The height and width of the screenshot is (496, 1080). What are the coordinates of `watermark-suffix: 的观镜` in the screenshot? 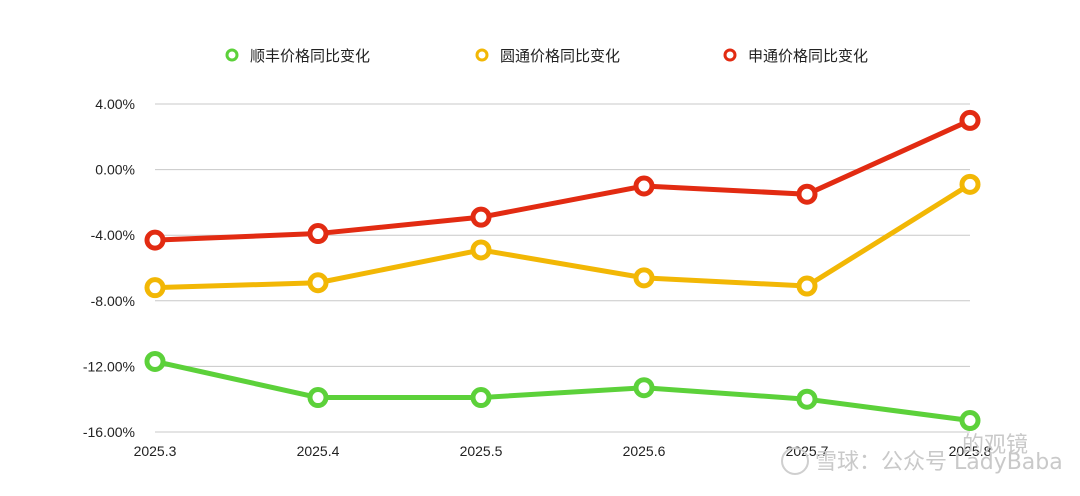 It's located at (995, 445).